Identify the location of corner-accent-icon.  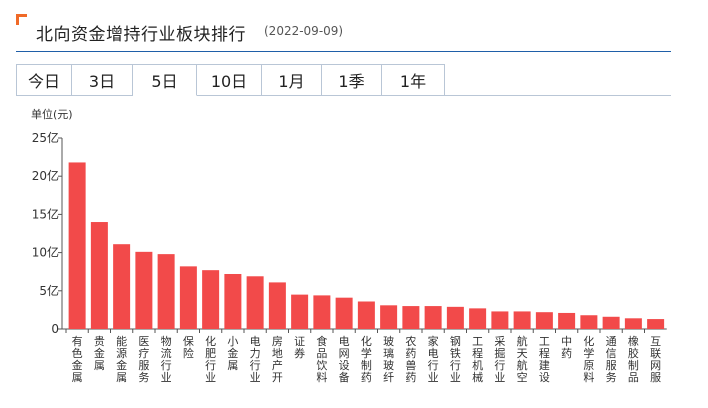
(21, 19).